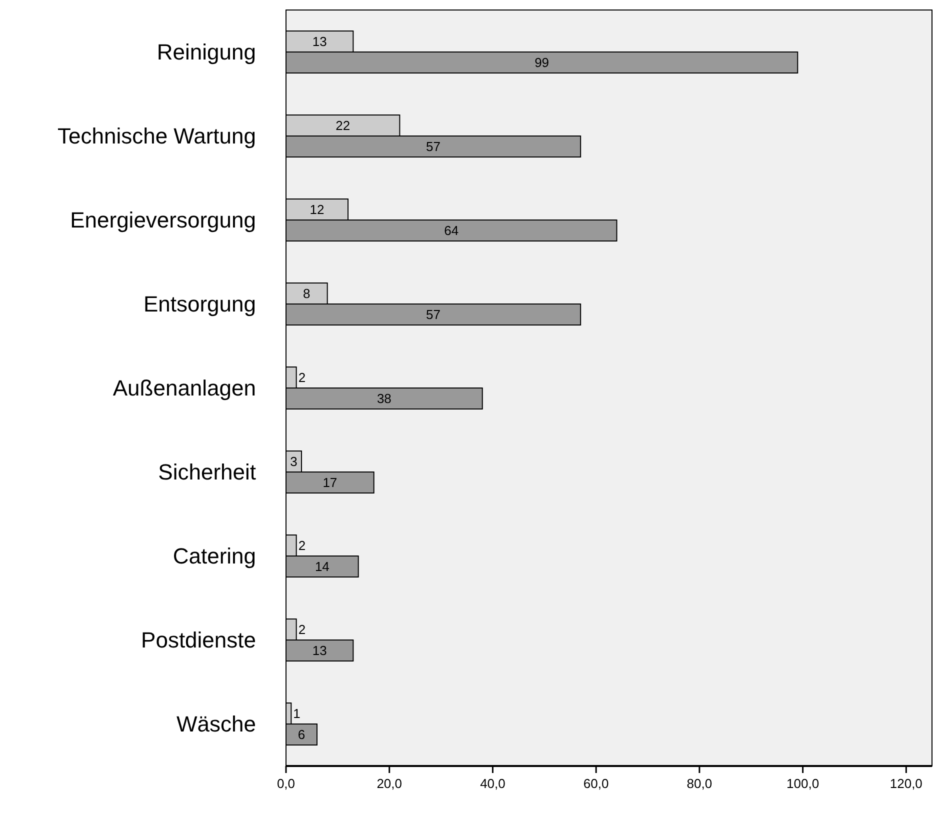  What do you see at coordinates (596, 783) in the screenshot?
I see `x-tick-label: 60,0` at bounding box center [596, 783].